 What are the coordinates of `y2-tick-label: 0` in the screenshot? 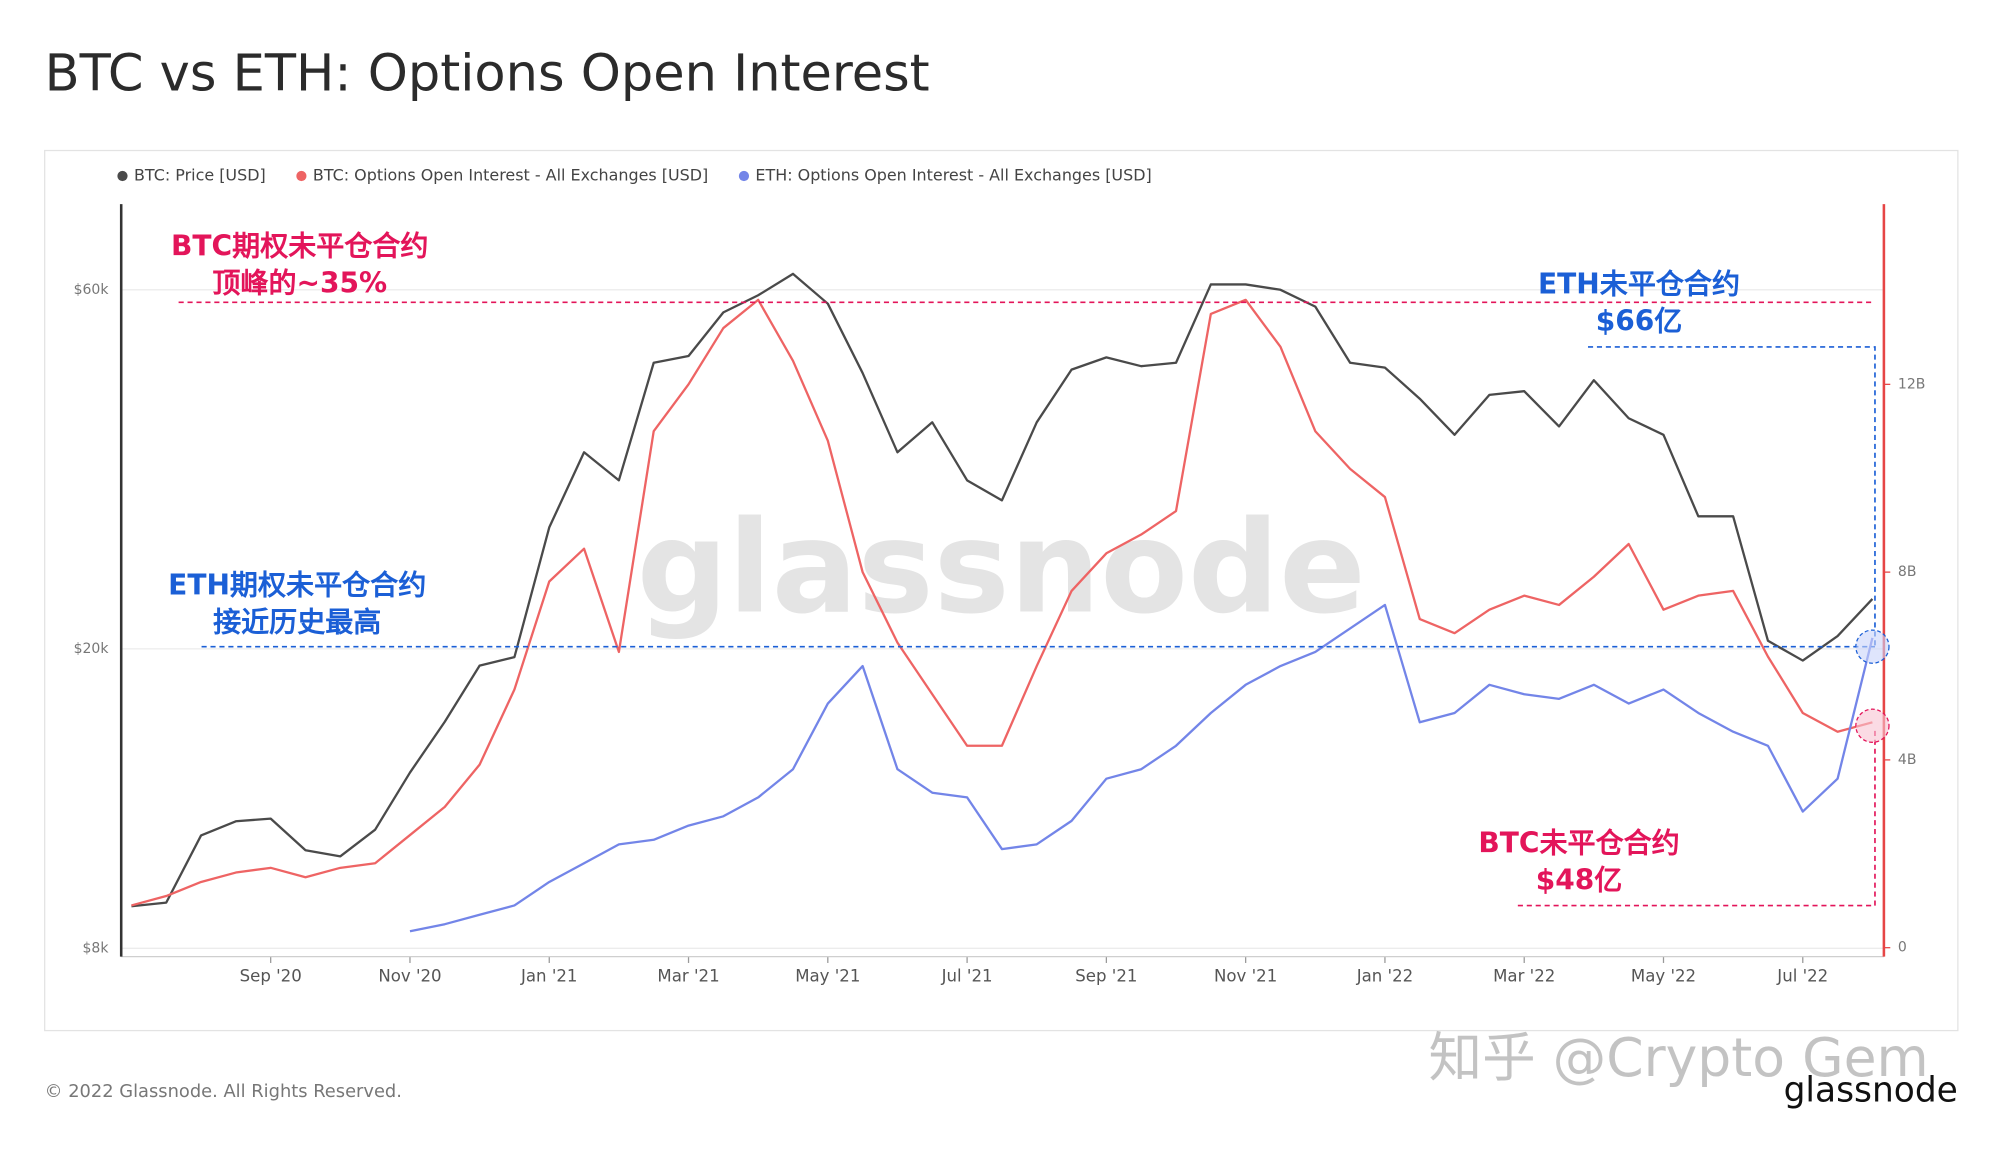 It's located at (1902, 948).